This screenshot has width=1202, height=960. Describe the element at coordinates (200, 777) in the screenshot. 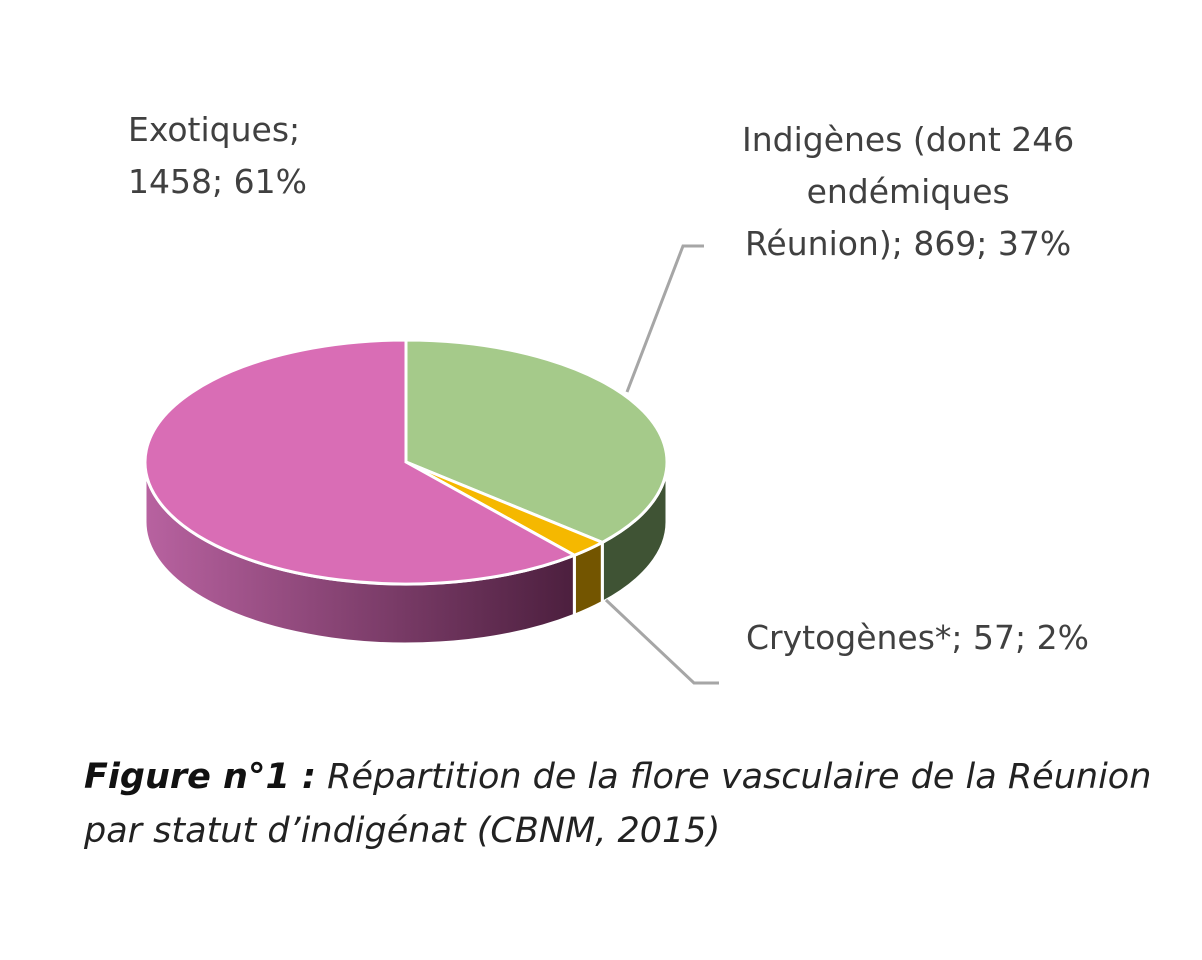

I see `caption-label: Figure n°1 :` at that location.